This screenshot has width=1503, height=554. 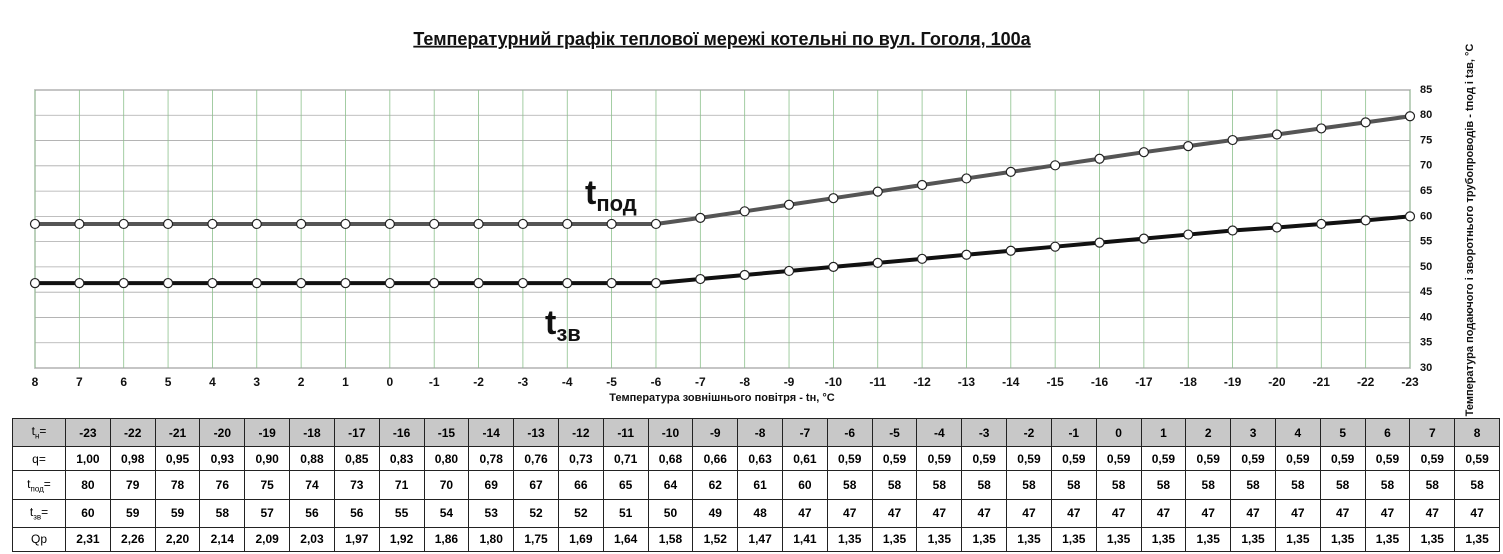 What do you see at coordinates (168, 382) in the screenshot?
I see `x-tick-label: 5` at bounding box center [168, 382].